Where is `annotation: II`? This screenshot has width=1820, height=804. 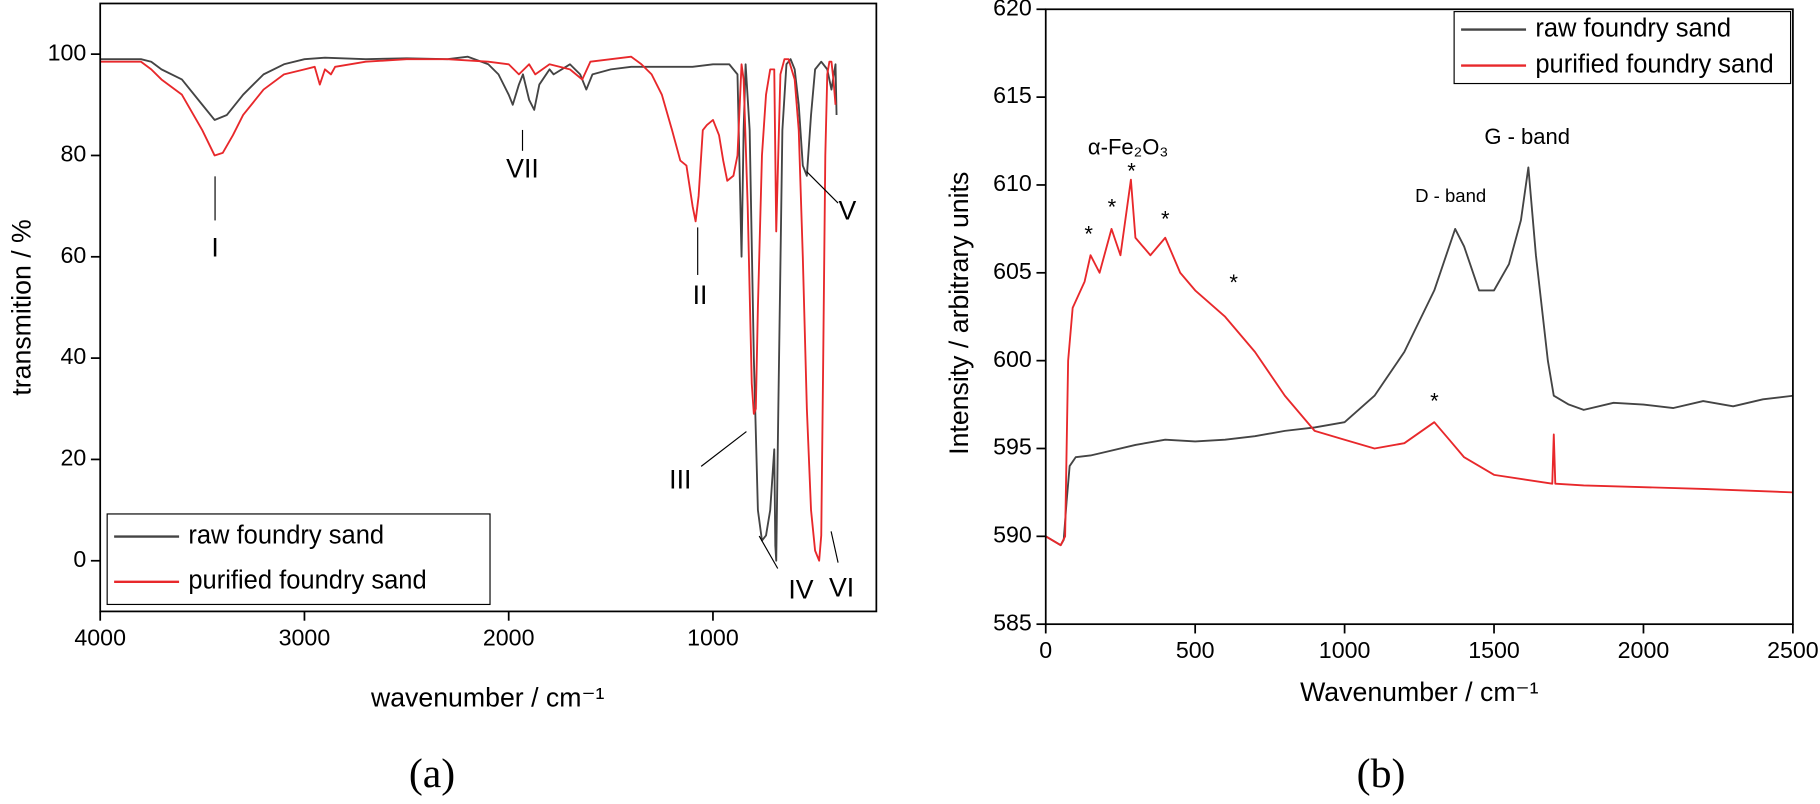
annotation: II is located at coordinates (700, 295).